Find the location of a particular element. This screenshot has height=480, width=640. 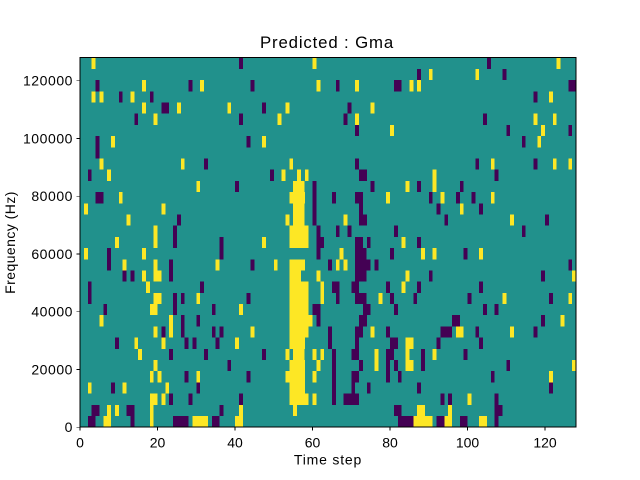

svg-text: 60000 is located at coordinates (52, 254).